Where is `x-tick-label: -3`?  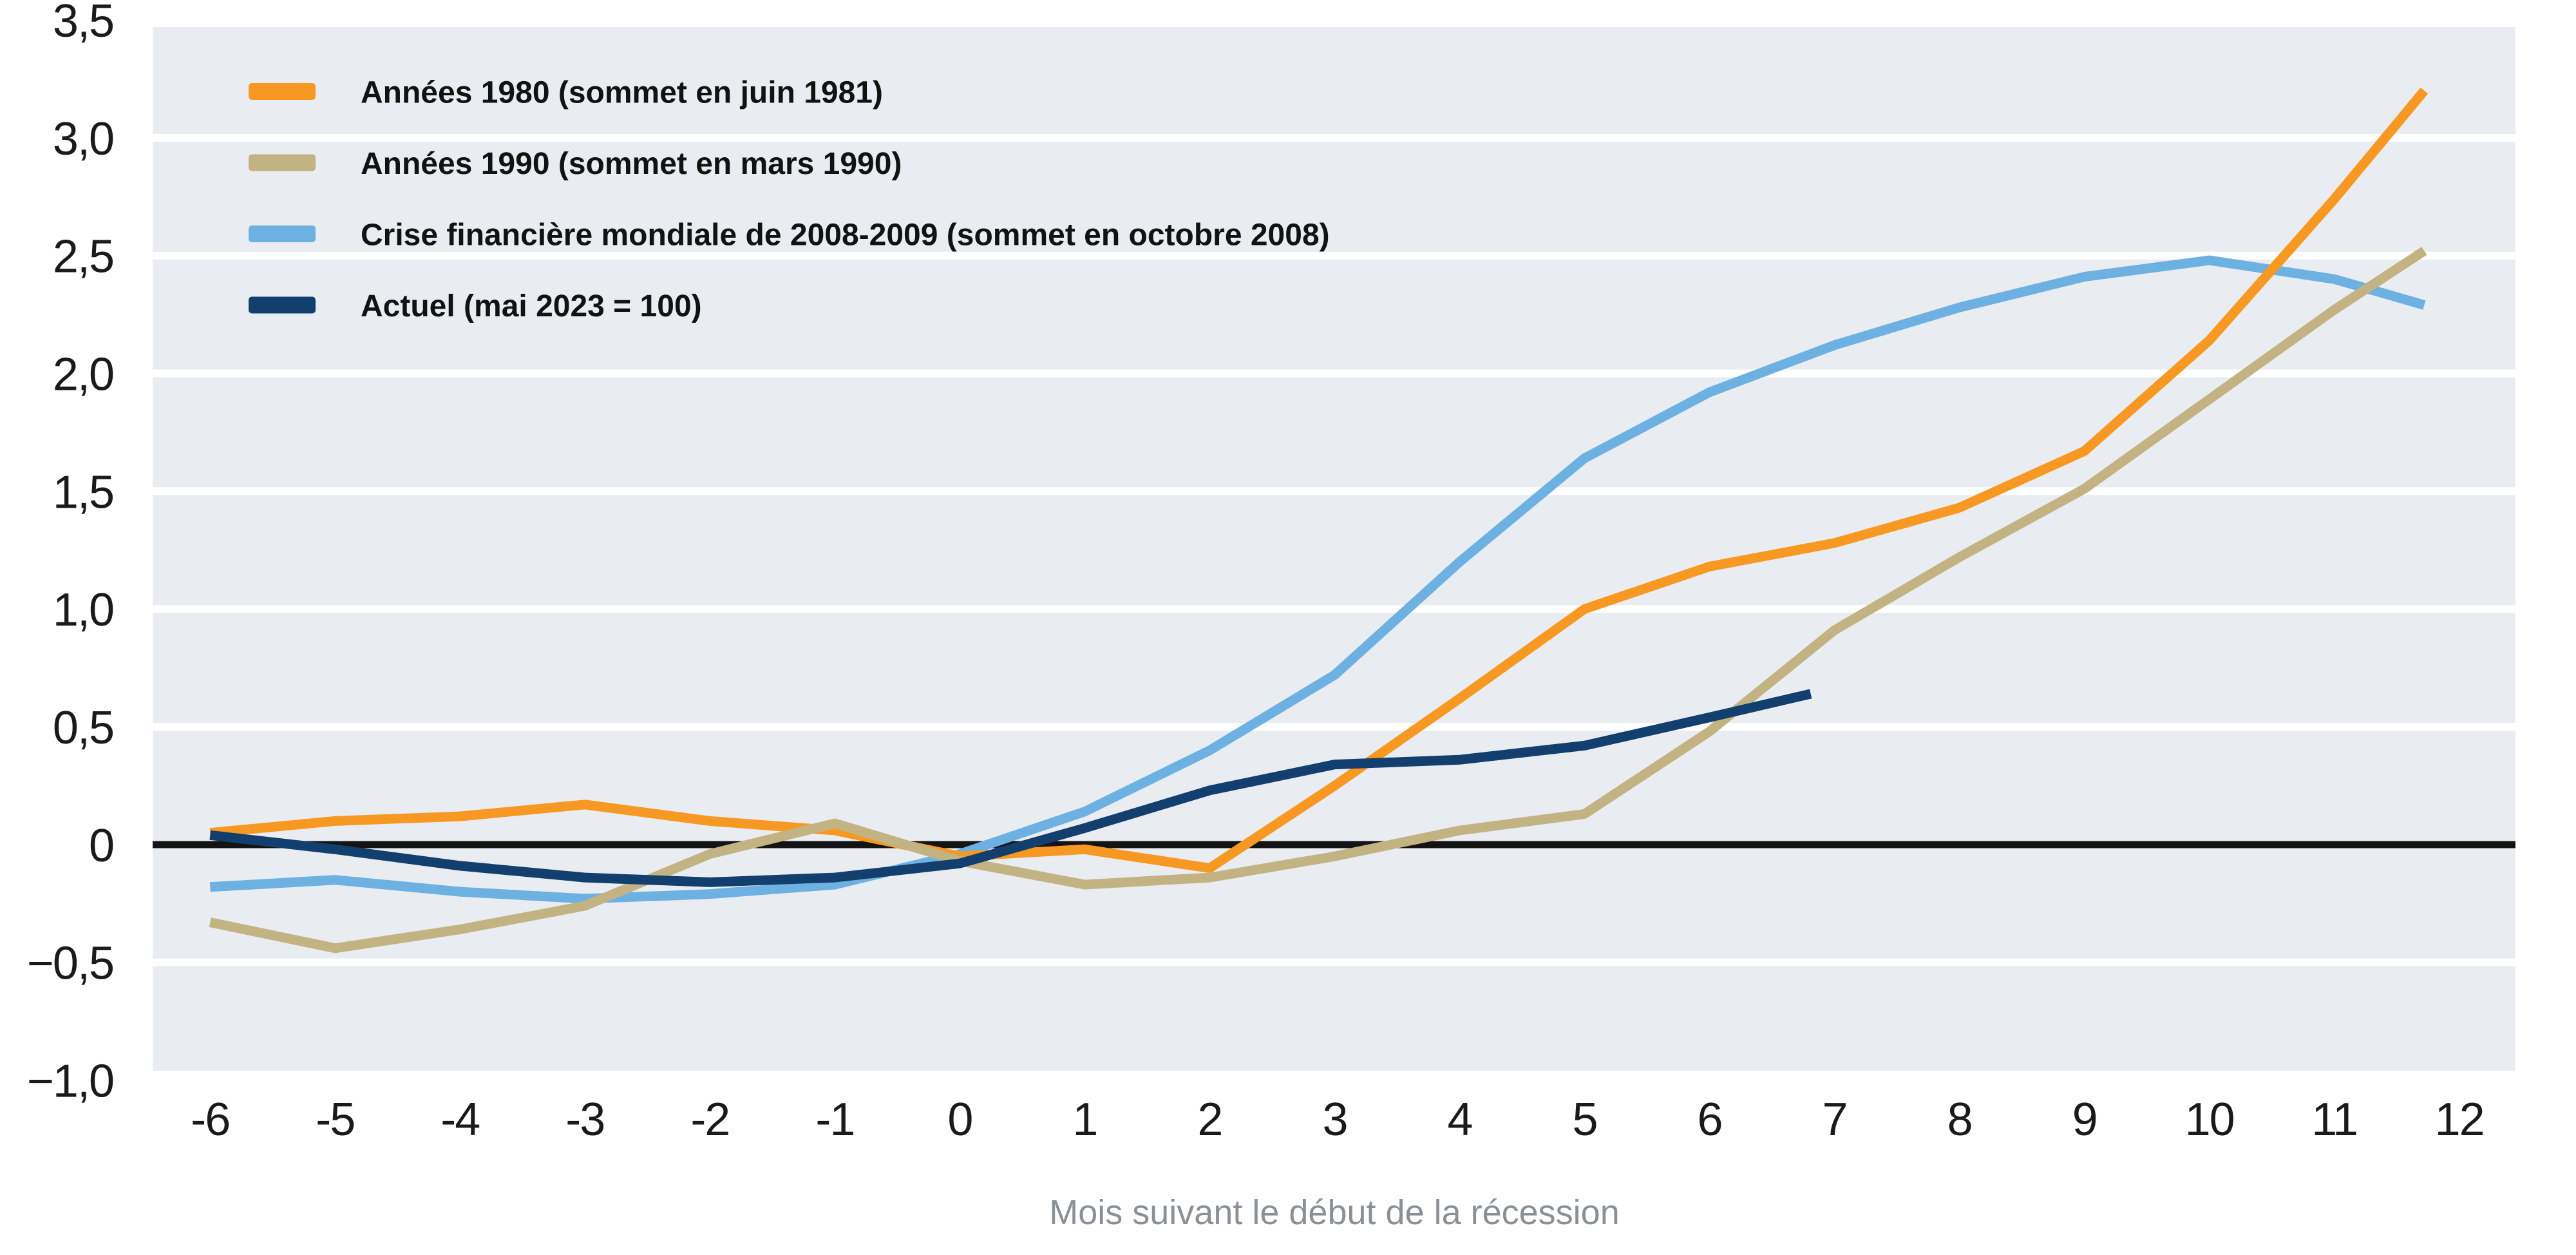
x-tick-label: -3 is located at coordinates (585, 1119).